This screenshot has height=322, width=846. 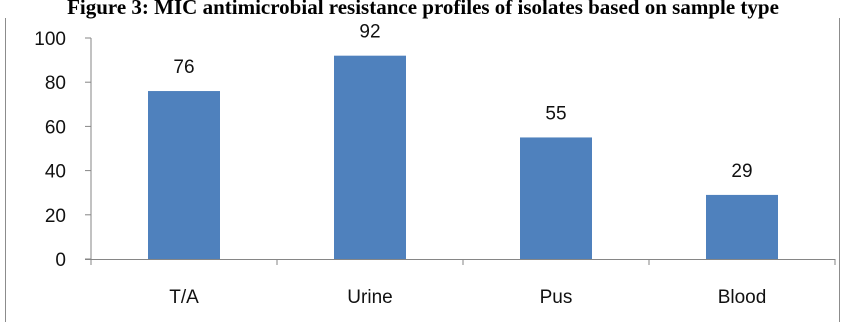 What do you see at coordinates (50, 39) in the screenshot?
I see `y-tick-label: 100` at bounding box center [50, 39].